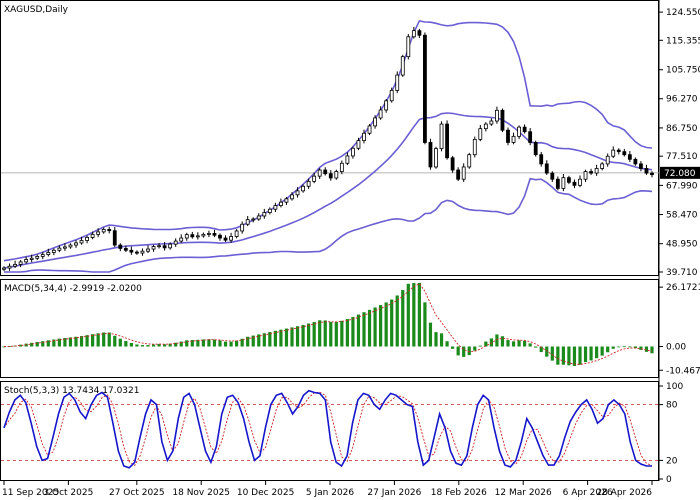 The width and height of the screenshot is (700, 500). What do you see at coordinates (682, 216) in the screenshot?
I see `price-y-tick-label: 58.470` at bounding box center [682, 216].